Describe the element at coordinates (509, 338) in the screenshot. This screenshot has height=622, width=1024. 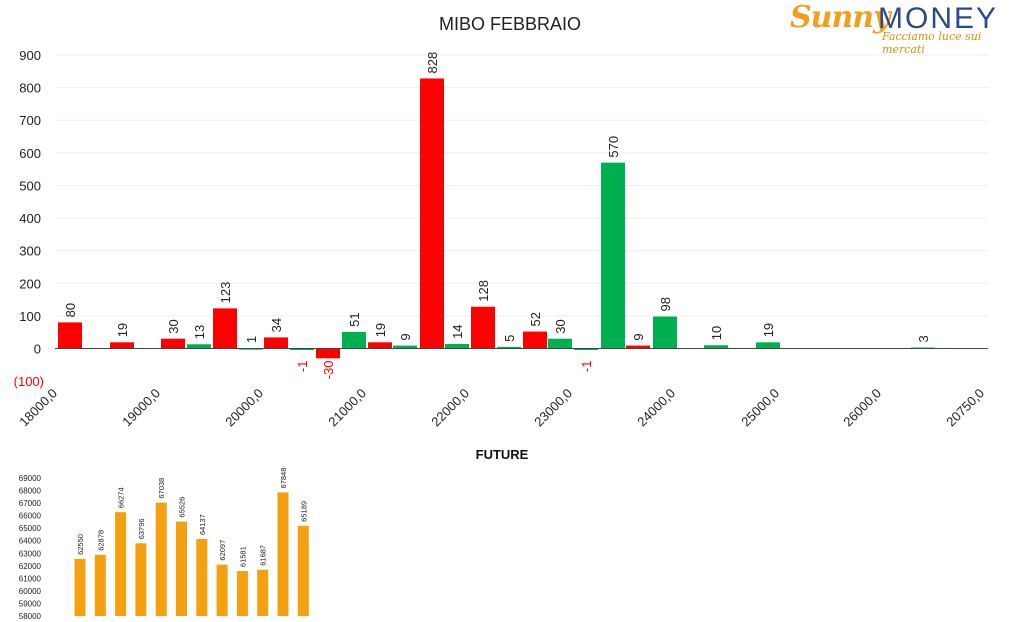
I see `green-series-data-label: 5` at that location.